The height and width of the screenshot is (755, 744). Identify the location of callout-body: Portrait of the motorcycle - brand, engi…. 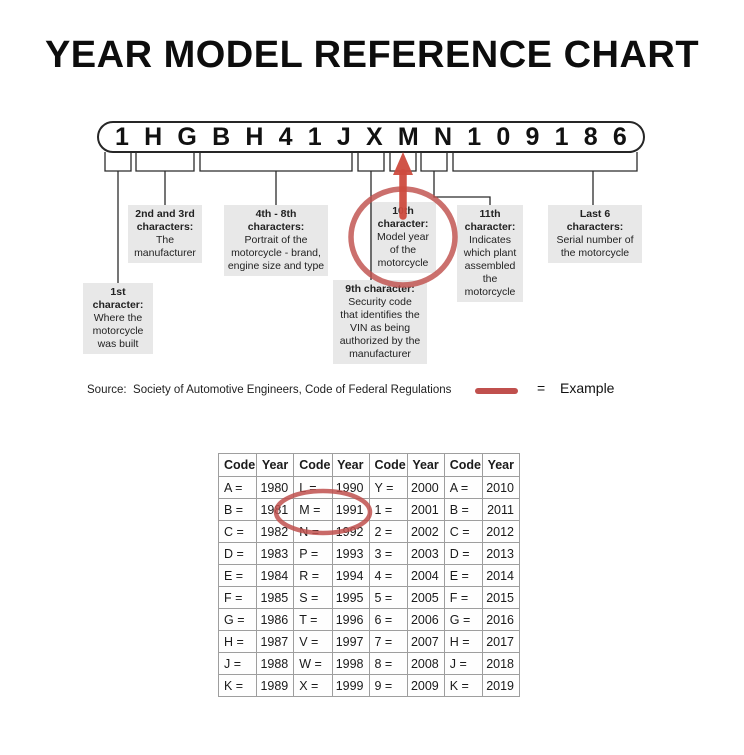
(276, 253).